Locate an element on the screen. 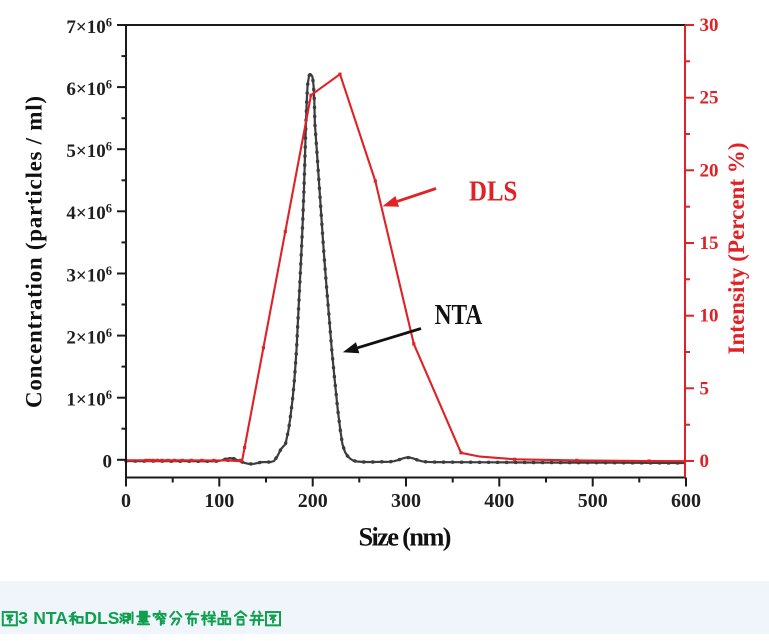 The image size is (769, 641). svg-text: 7×10⁶ is located at coordinates (89, 26).